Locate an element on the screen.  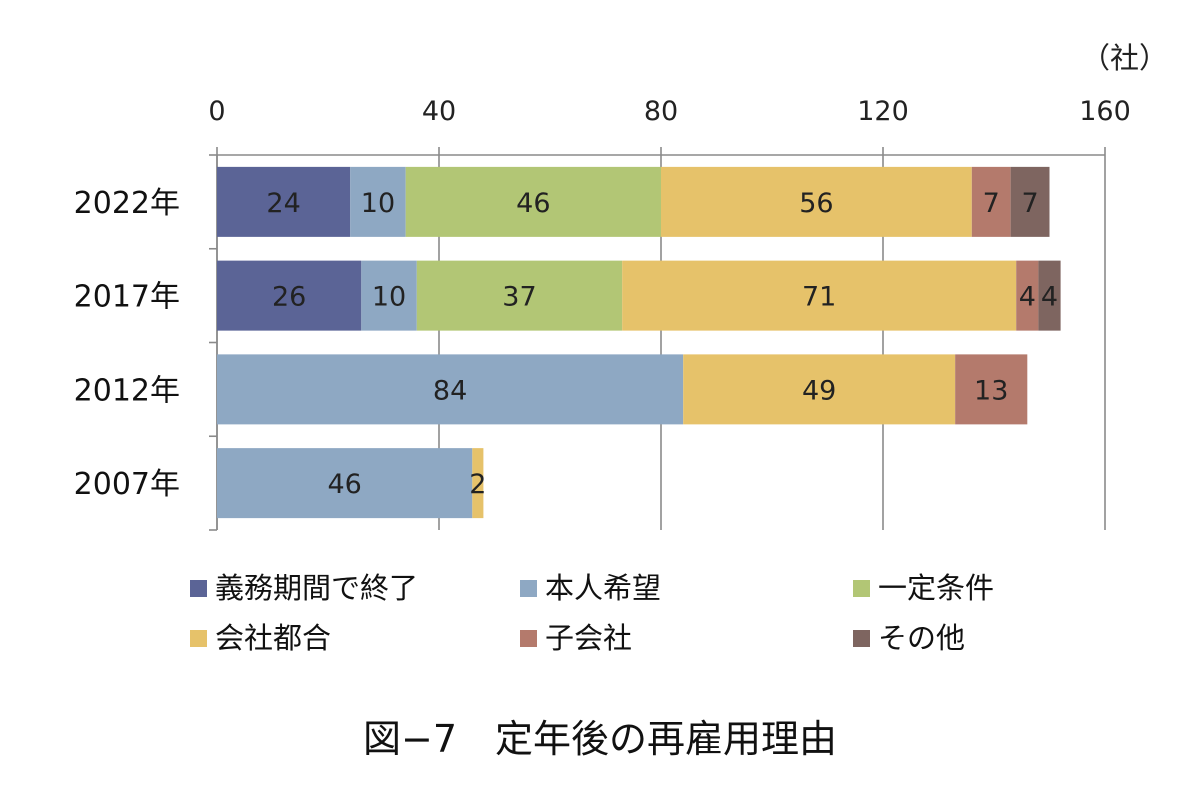
legend-label: 義務期間で終了 is located at coordinates (316, 588).